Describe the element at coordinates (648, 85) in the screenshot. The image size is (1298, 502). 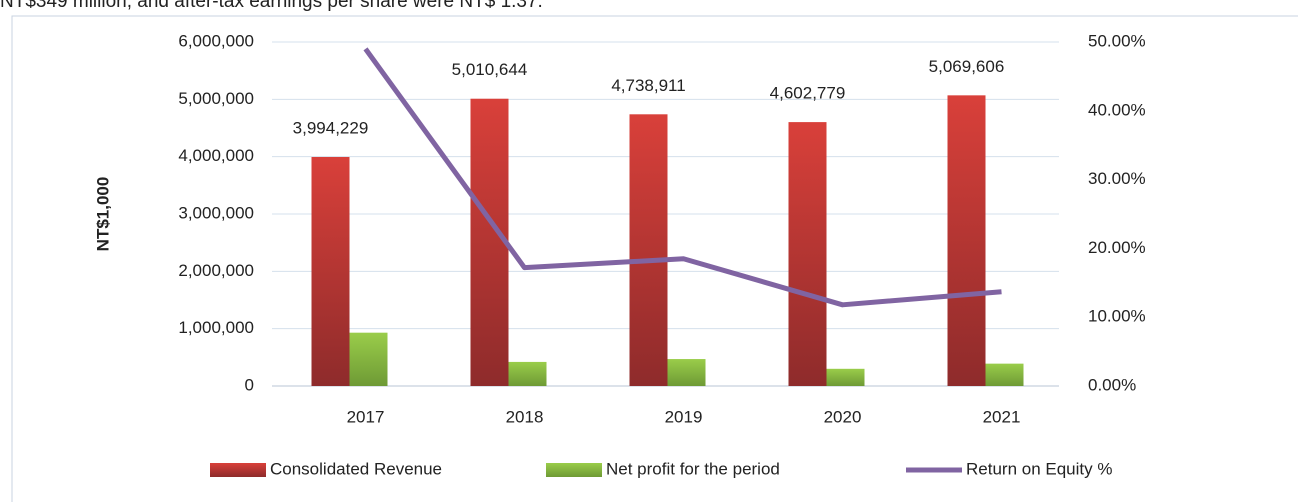
I see `data-label: 4,738,911` at that location.